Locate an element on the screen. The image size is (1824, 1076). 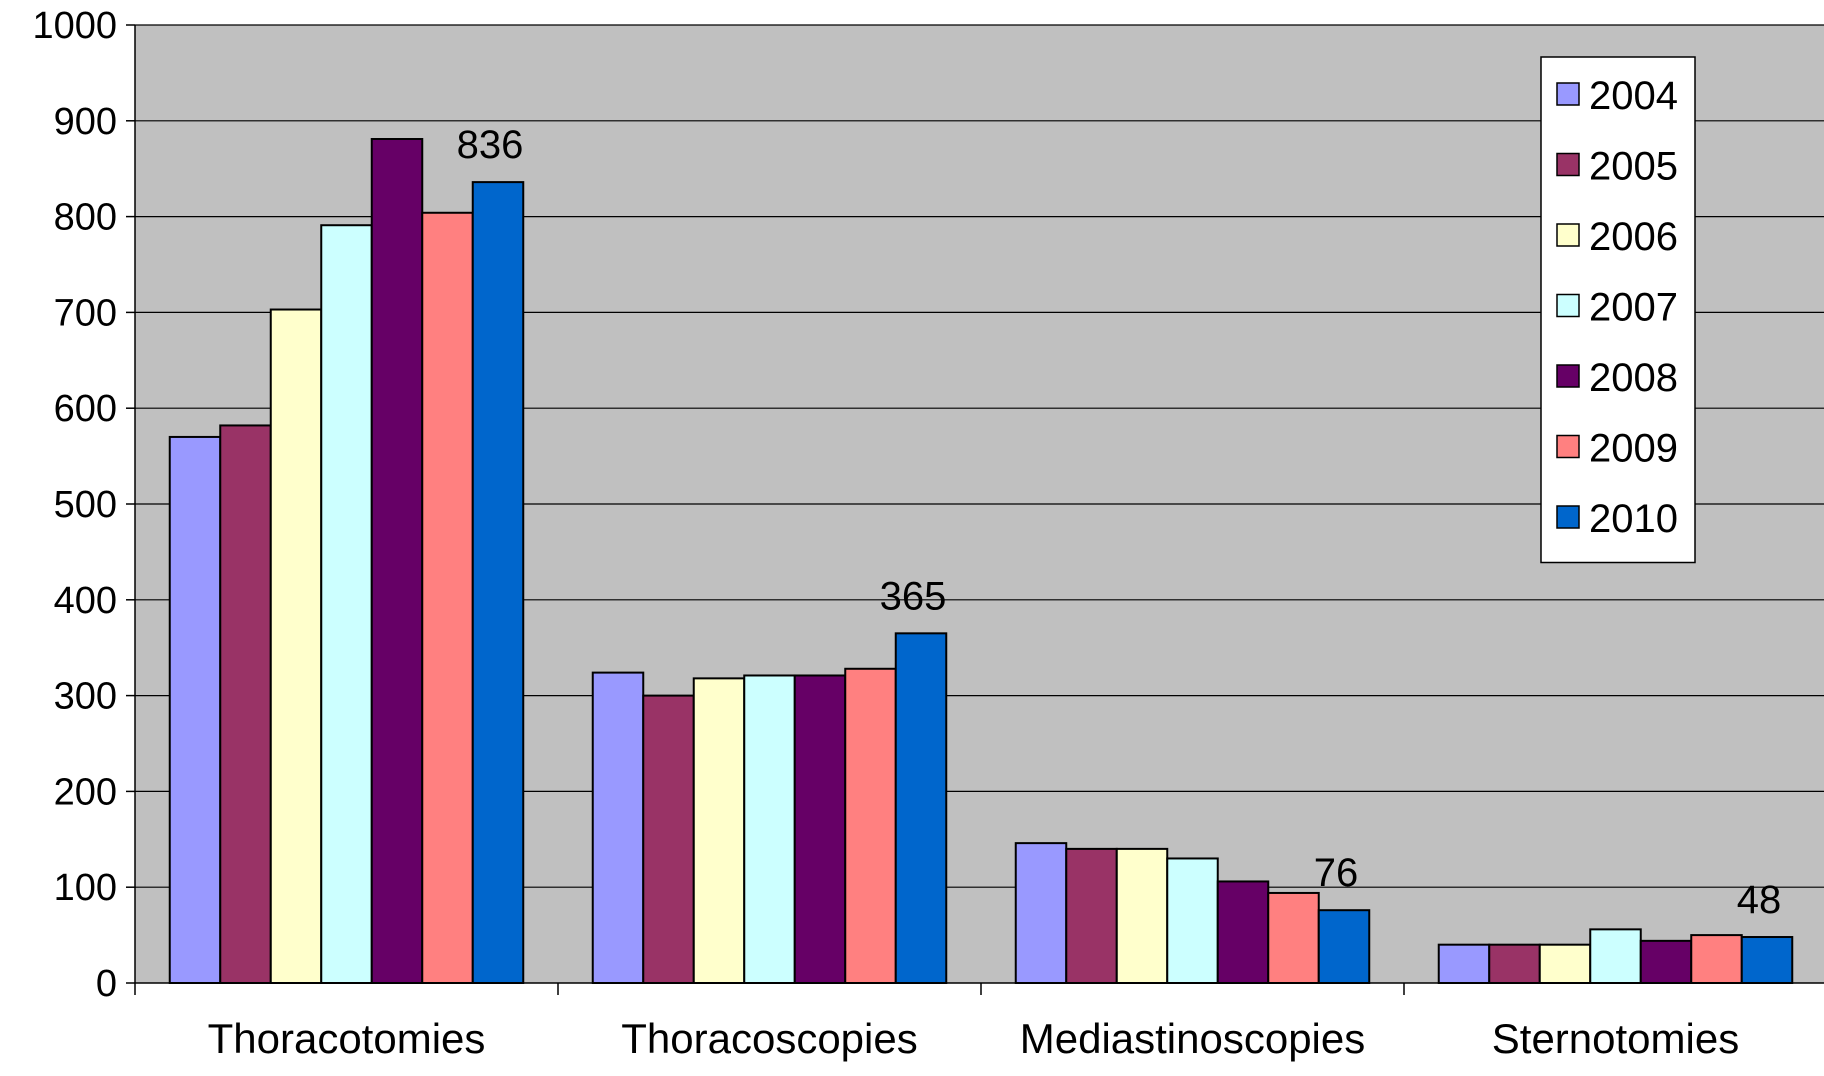
data-label: 365 is located at coordinates (913, 596).